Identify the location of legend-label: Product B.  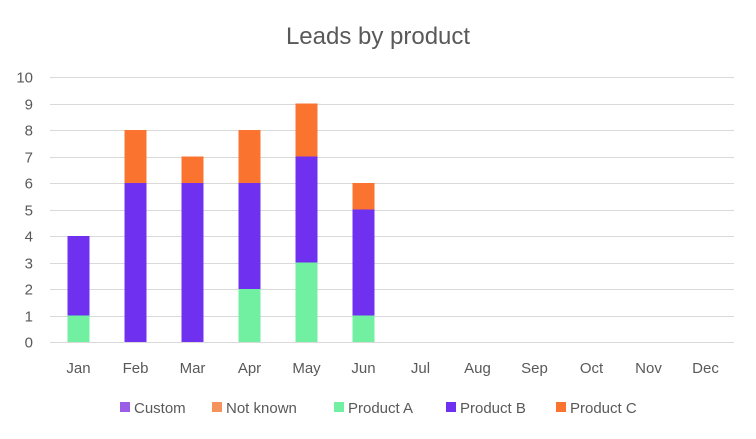
(493, 408).